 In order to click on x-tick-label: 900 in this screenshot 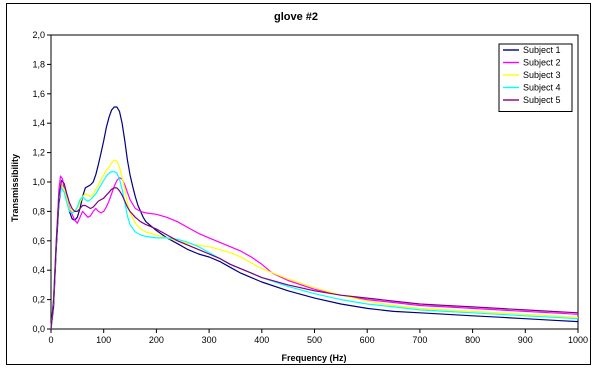, I will do `click(525, 340)`.